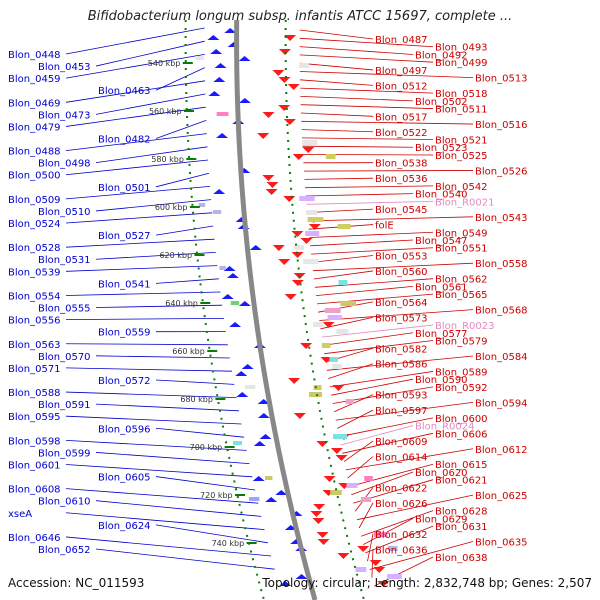  Describe the element at coordinates (34, 103) in the screenshot. I see `left-gene-label: Blon_0469` at that location.